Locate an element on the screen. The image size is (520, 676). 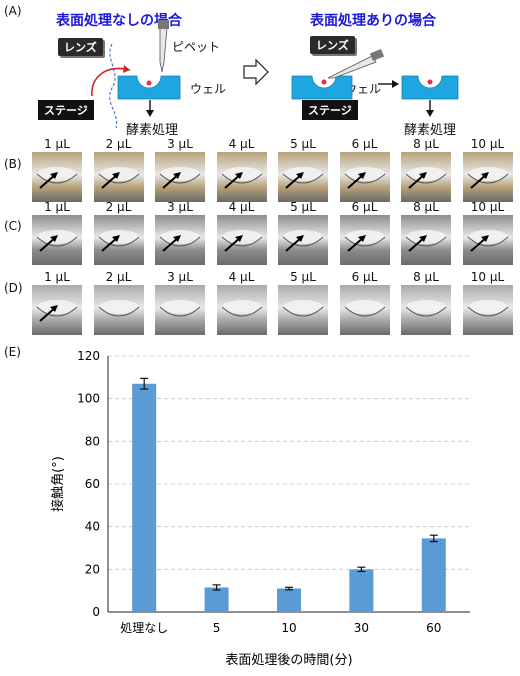
well-label-right: ウェル is located at coordinates (363, 89).